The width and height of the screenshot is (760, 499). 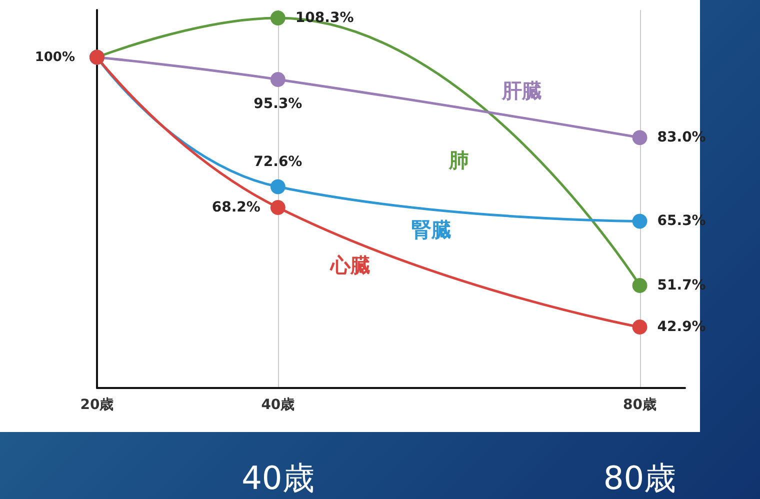 I want to click on data-label: 95.3%, so click(x=278, y=104).